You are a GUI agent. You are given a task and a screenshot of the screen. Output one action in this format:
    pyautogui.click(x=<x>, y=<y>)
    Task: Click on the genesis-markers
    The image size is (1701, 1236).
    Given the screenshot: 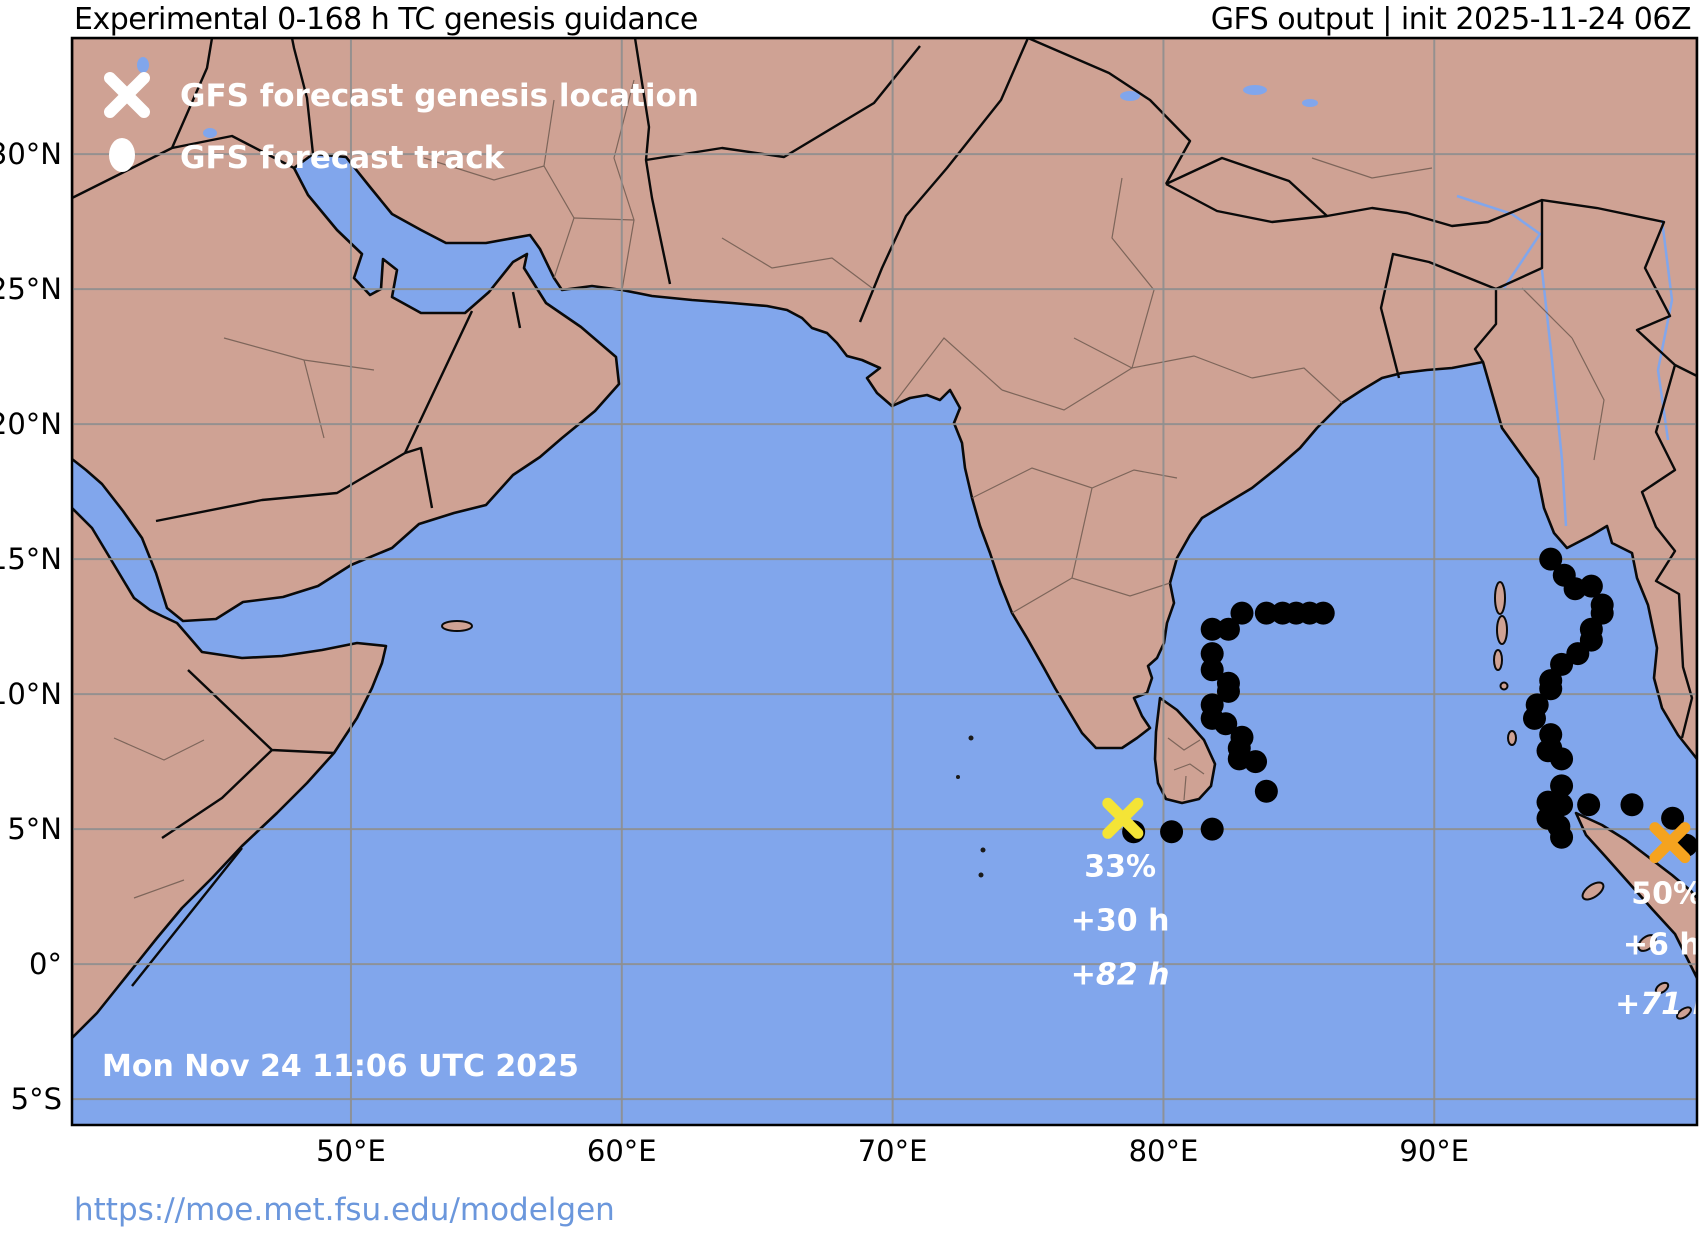 What is the action you would take?
    pyautogui.click(x=1396, y=830)
    